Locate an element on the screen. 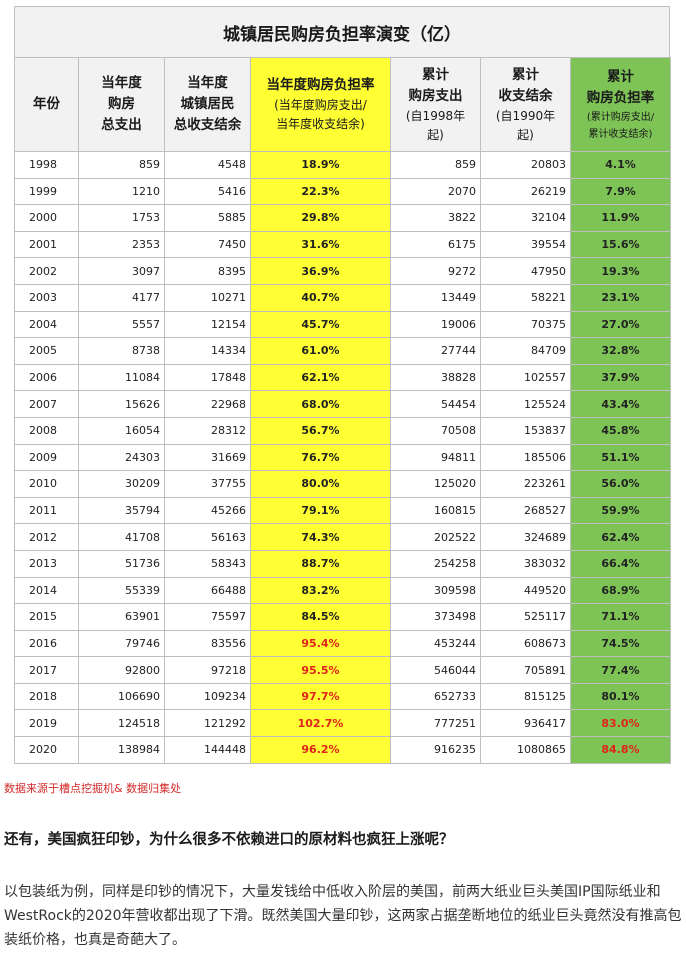 The height and width of the screenshot is (964, 686). year-cell: 2015 is located at coordinates (46, 617).